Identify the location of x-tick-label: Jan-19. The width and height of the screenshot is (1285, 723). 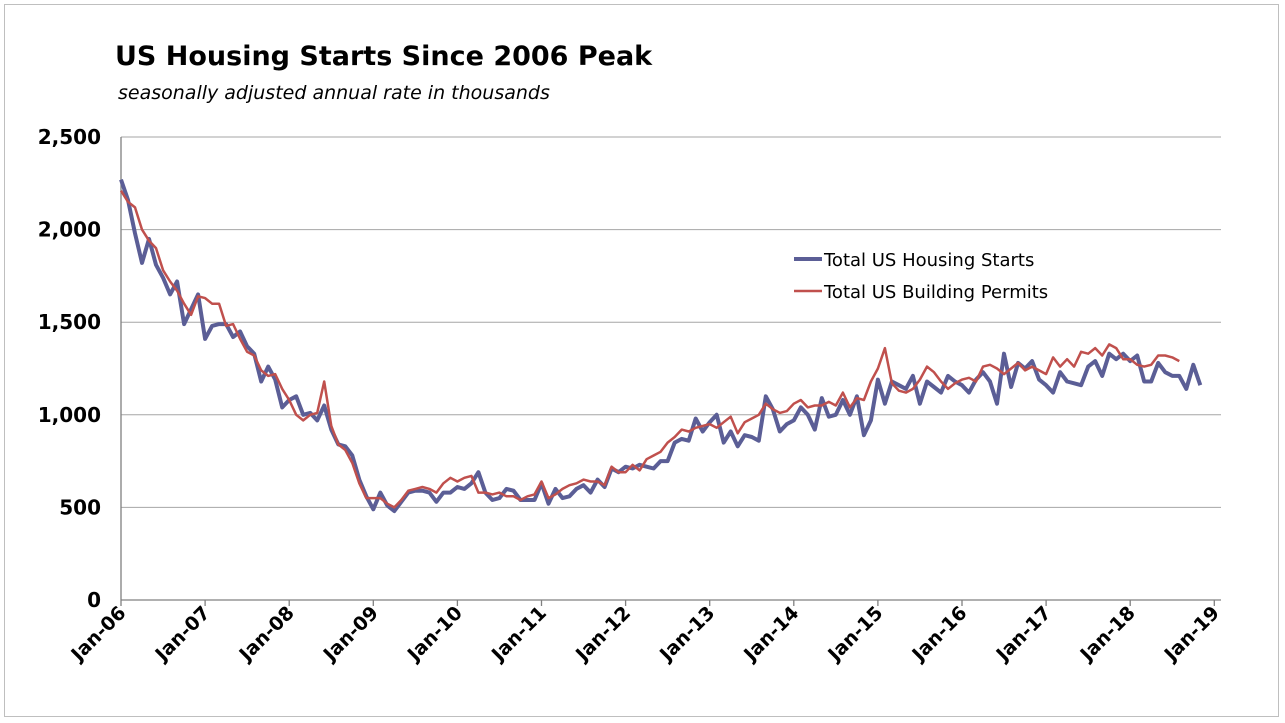
(1191, 634).